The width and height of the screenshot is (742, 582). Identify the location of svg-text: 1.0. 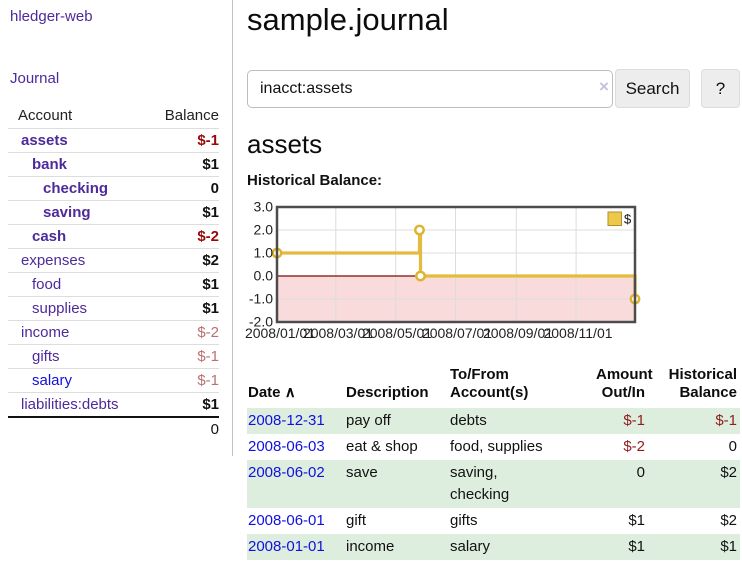
(264, 253).